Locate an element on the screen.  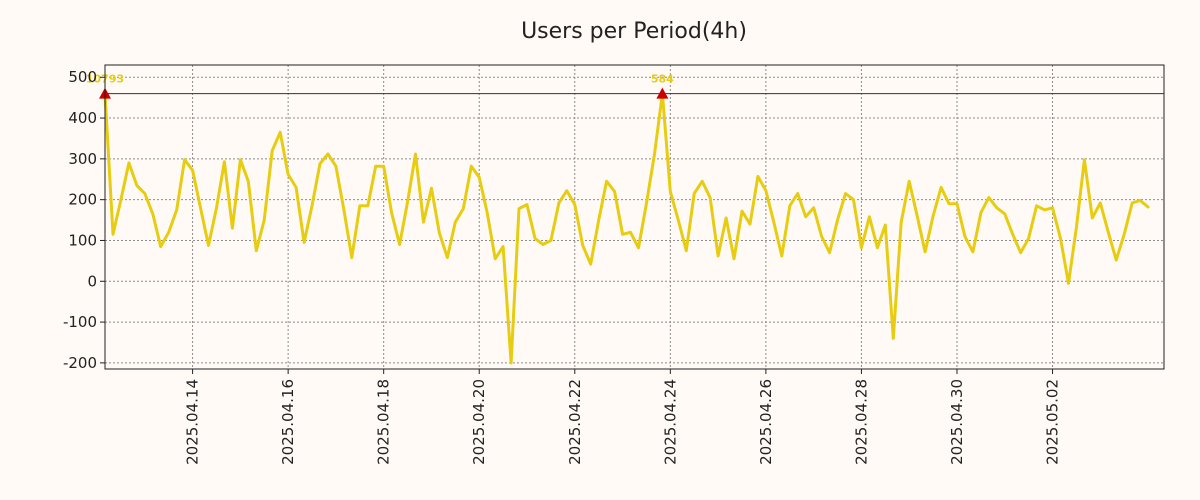
y-tick-label: 400 is located at coordinates (82, 118).